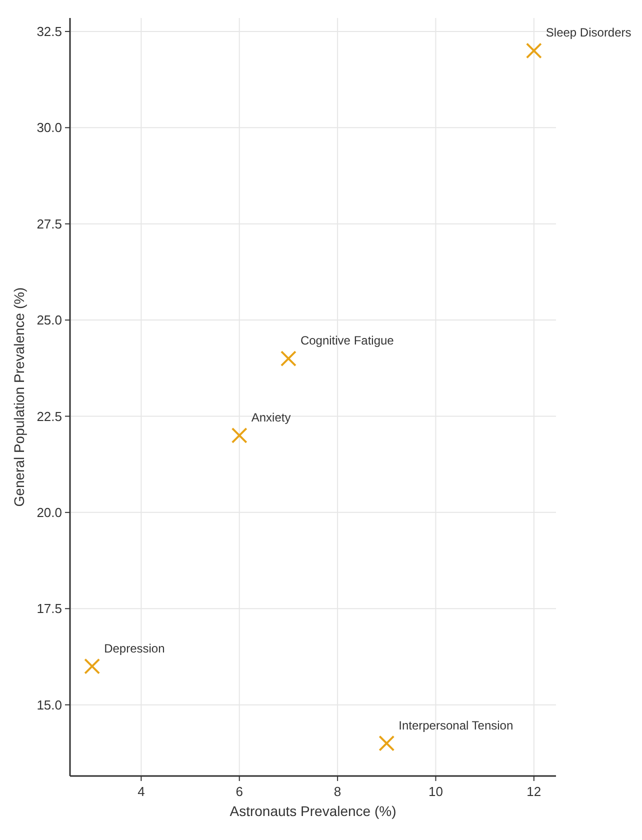  I want to click on annotation: Cognitive Fatigue, so click(347, 341).